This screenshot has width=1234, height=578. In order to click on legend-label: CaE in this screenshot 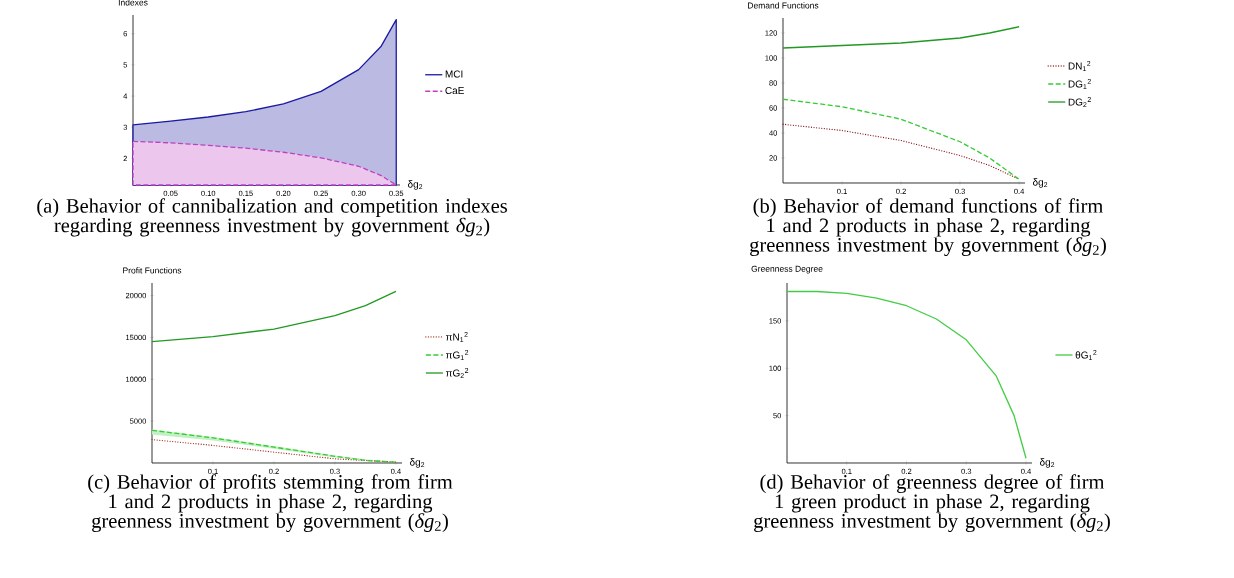, I will do `click(454, 90)`.